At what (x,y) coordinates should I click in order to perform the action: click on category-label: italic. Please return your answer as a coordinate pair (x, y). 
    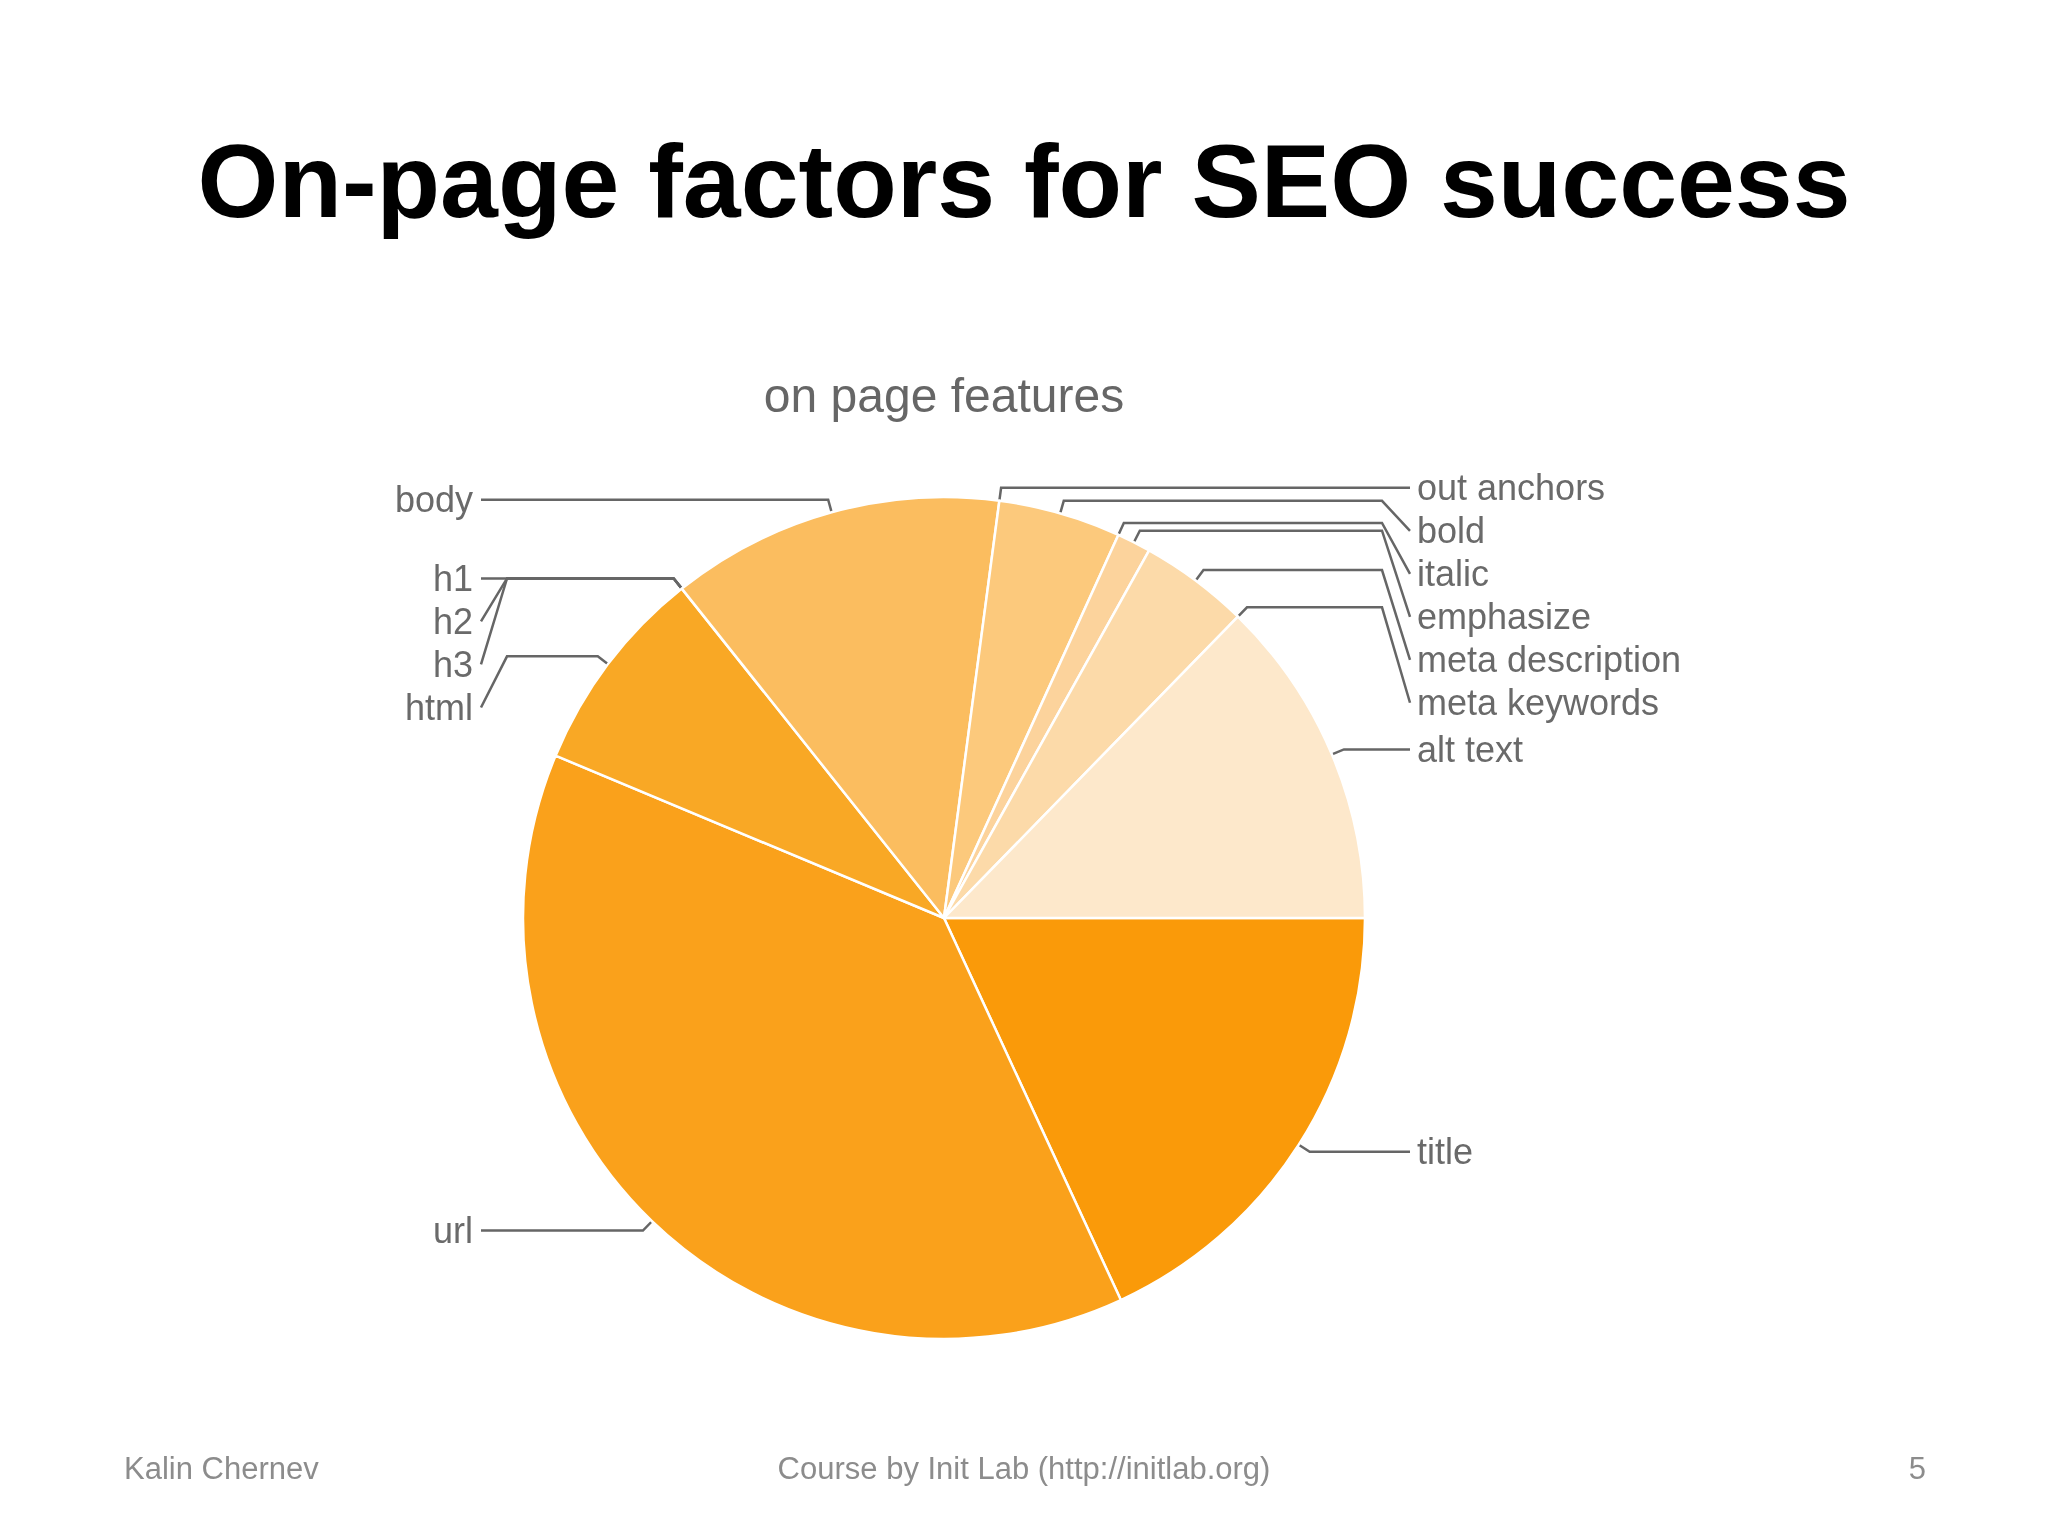
    Looking at the image, I should click on (1453, 574).